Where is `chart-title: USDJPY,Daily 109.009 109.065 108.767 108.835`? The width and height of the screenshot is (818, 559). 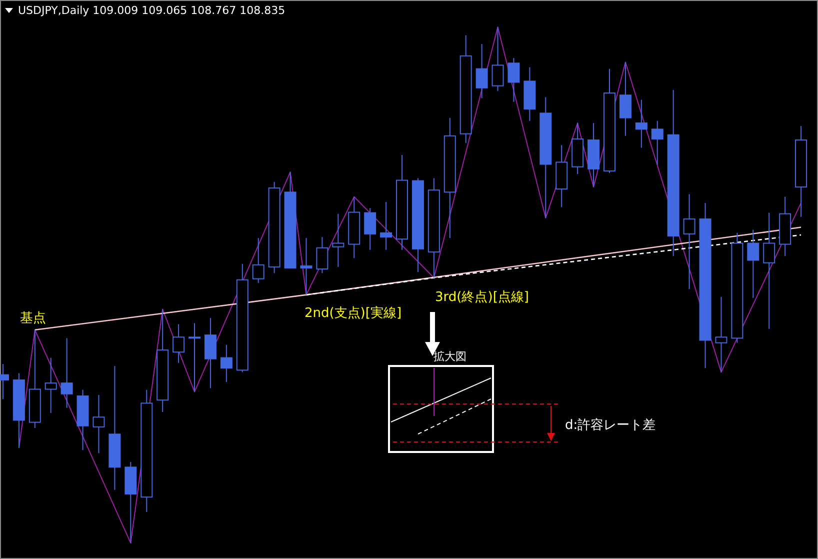
chart-title: USDJPY,Daily 109.009 109.065 108.767 108.835 is located at coordinates (152, 10).